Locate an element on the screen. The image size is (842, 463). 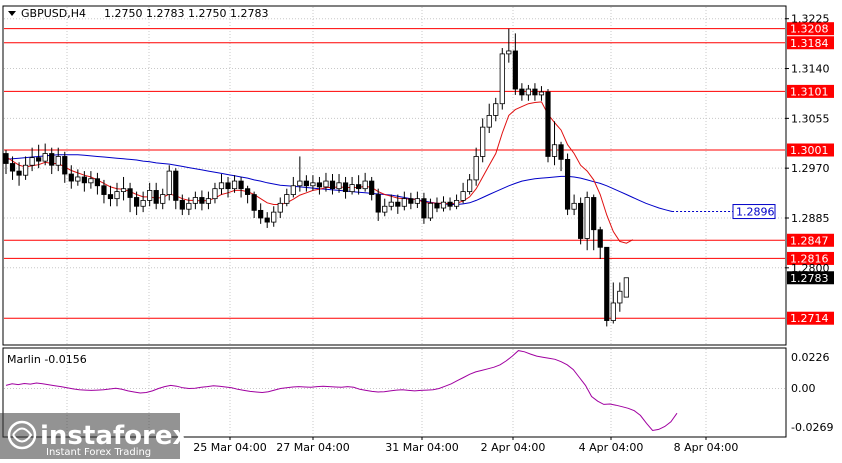
ohlc-values: 1.2750 1.2783 1.2750 1.2783 is located at coordinates (186, 13).